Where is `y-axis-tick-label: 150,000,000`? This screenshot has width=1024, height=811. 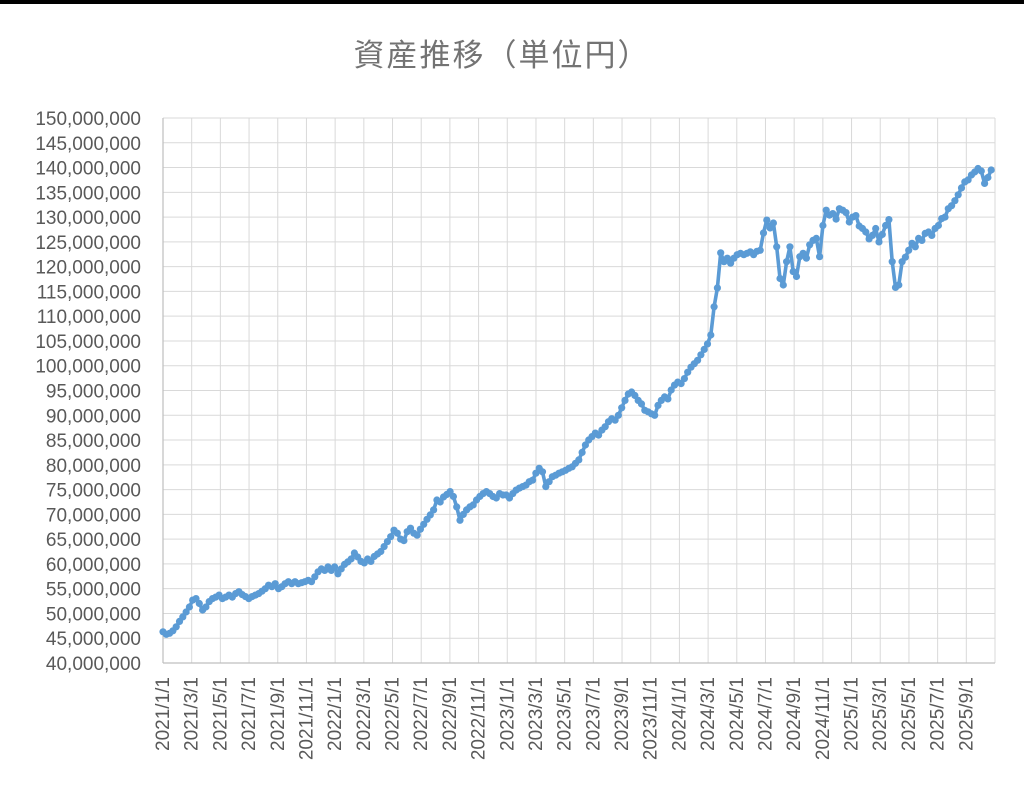 y-axis-tick-label: 150,000,000 is located at coordinates (88, 119).